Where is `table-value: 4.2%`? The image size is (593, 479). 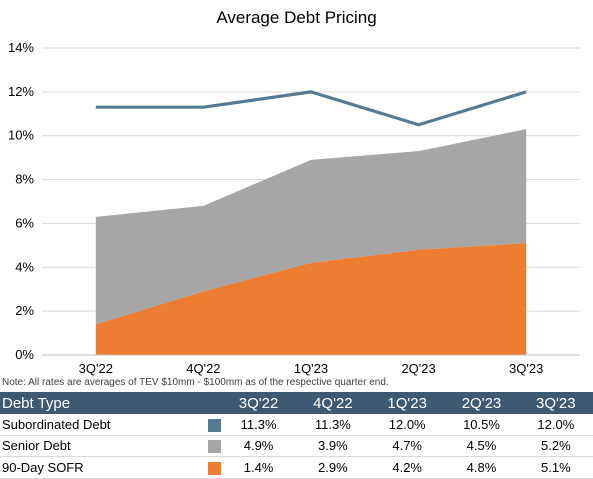 table-value: 4.2% is located at coordinates (407, 467).